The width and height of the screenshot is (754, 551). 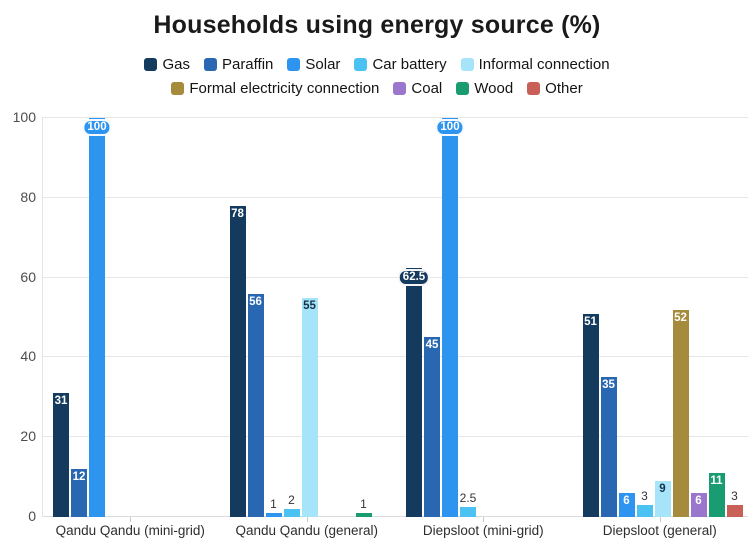 I want to click on legend-label: Car battery, so click(x=409, y=64).